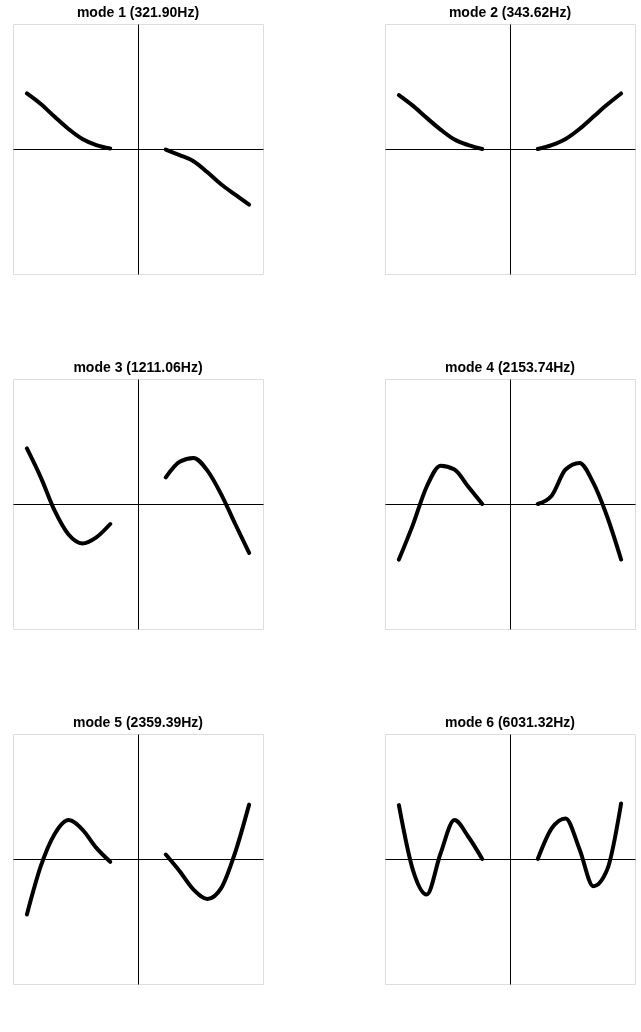 The height and width of the screenshot is (1032, 641). What do you see at coordinates (510, 367) in the screenshot?
I see `chart-title: mode 4 (2153.74Hz)` at bounding box center [510, 367].